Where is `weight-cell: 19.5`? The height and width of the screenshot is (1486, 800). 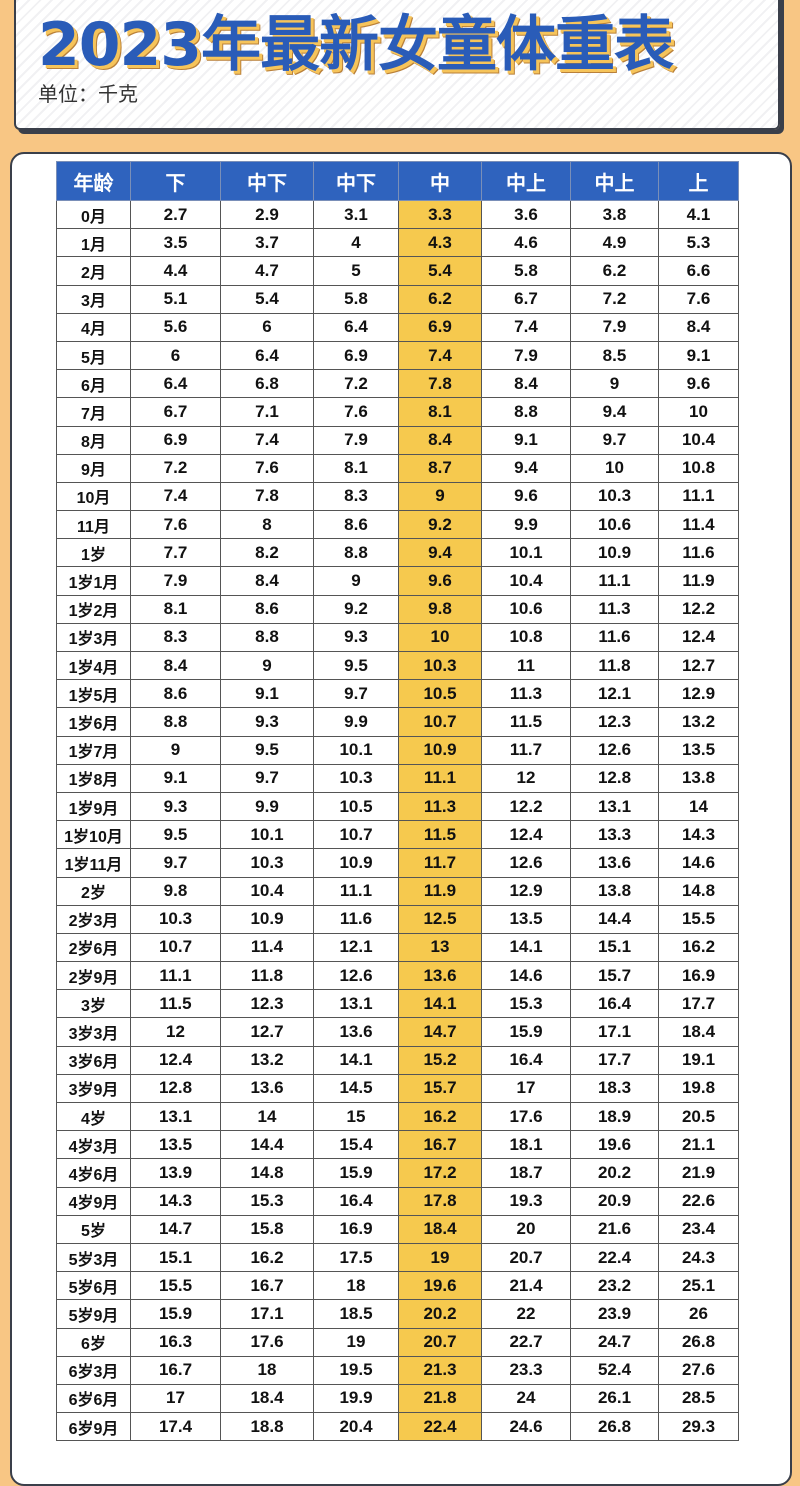
weight-cell: 19.5 is located at coordinates (356, 1370).